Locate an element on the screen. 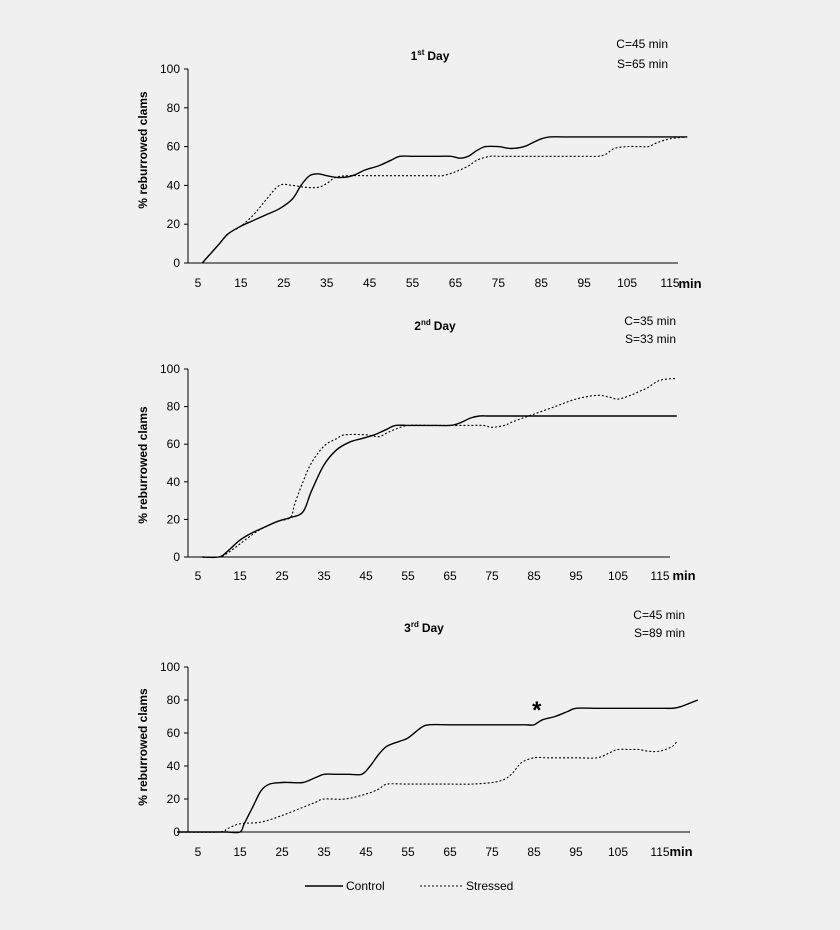 The width and height of the screenshot is (840, 930). annotation-label: S=65 min is located at coordinates (642, 64).